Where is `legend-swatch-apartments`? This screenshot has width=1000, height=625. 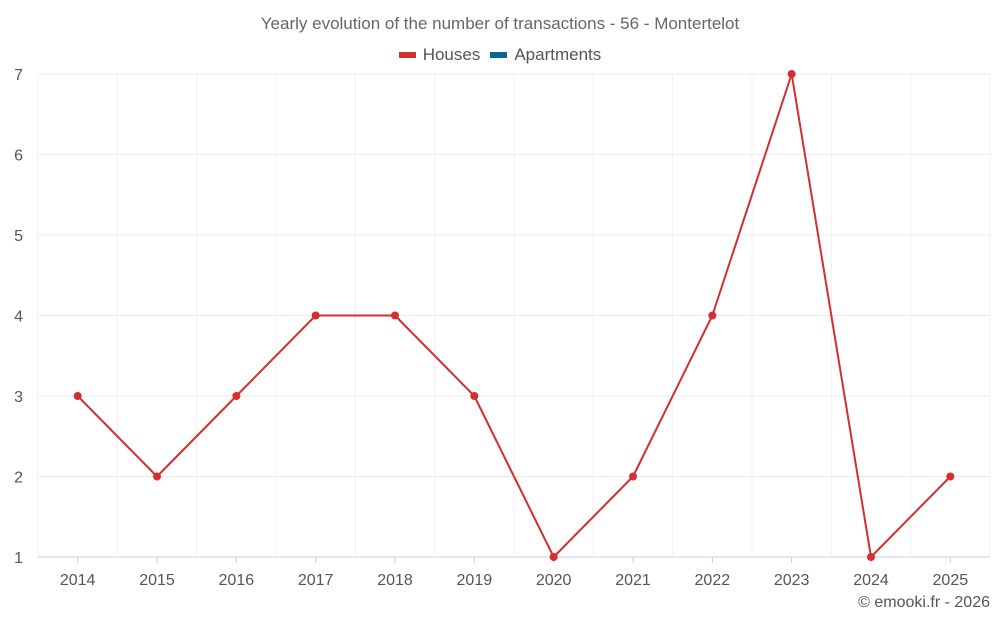 legend-swatch-apartments is located at coordinates (499, 55).